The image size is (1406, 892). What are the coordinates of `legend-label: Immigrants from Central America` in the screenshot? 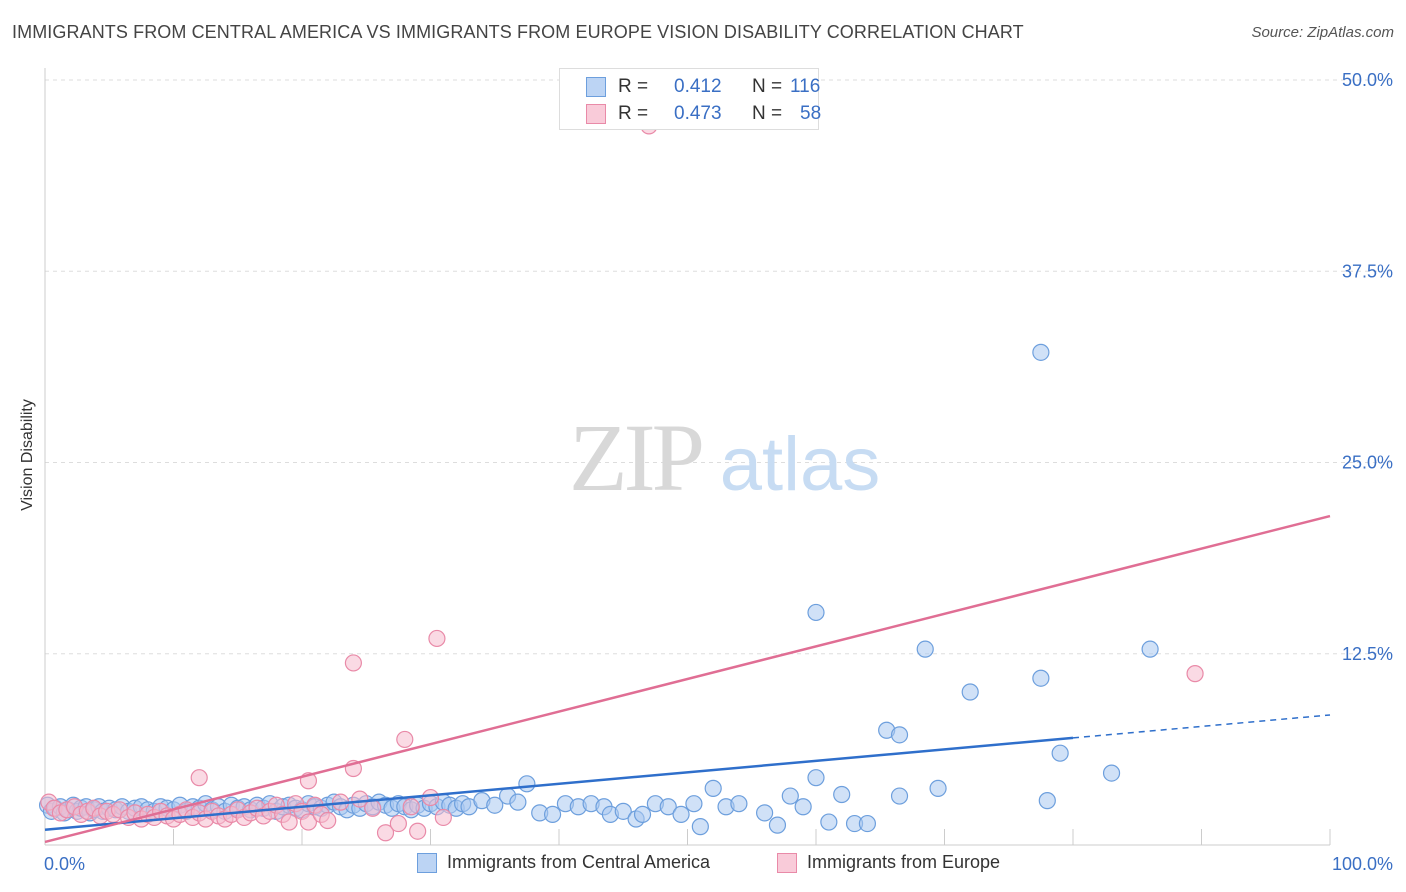 It's located at (579, 862).